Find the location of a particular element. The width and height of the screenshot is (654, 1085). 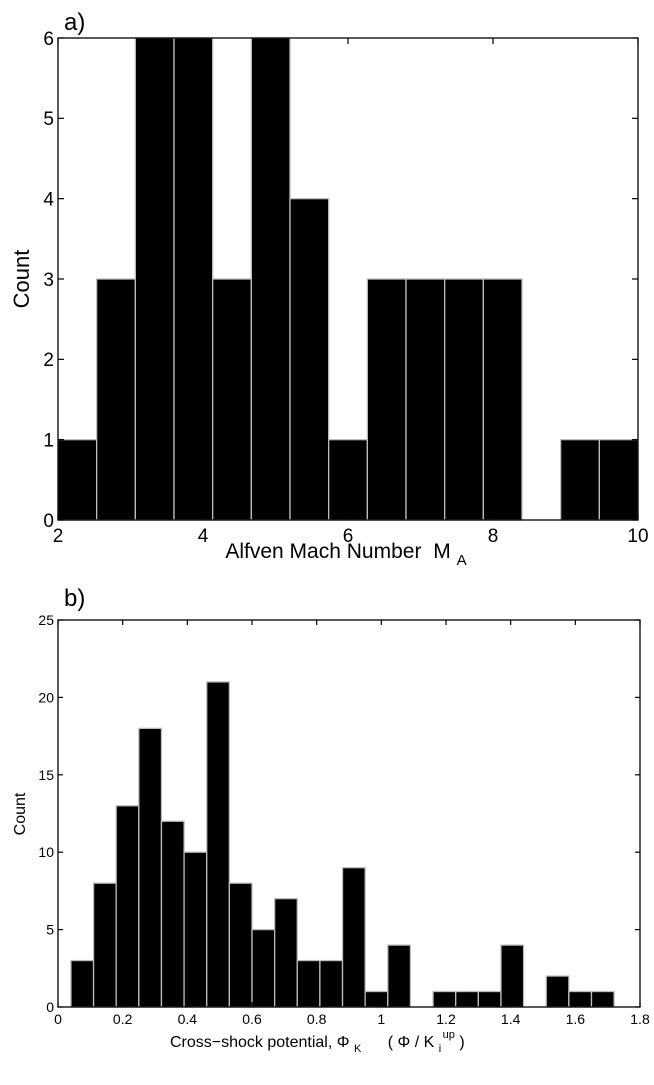

panel-b-xtick-label: 1.4 is located at coordinates (511, 1019).